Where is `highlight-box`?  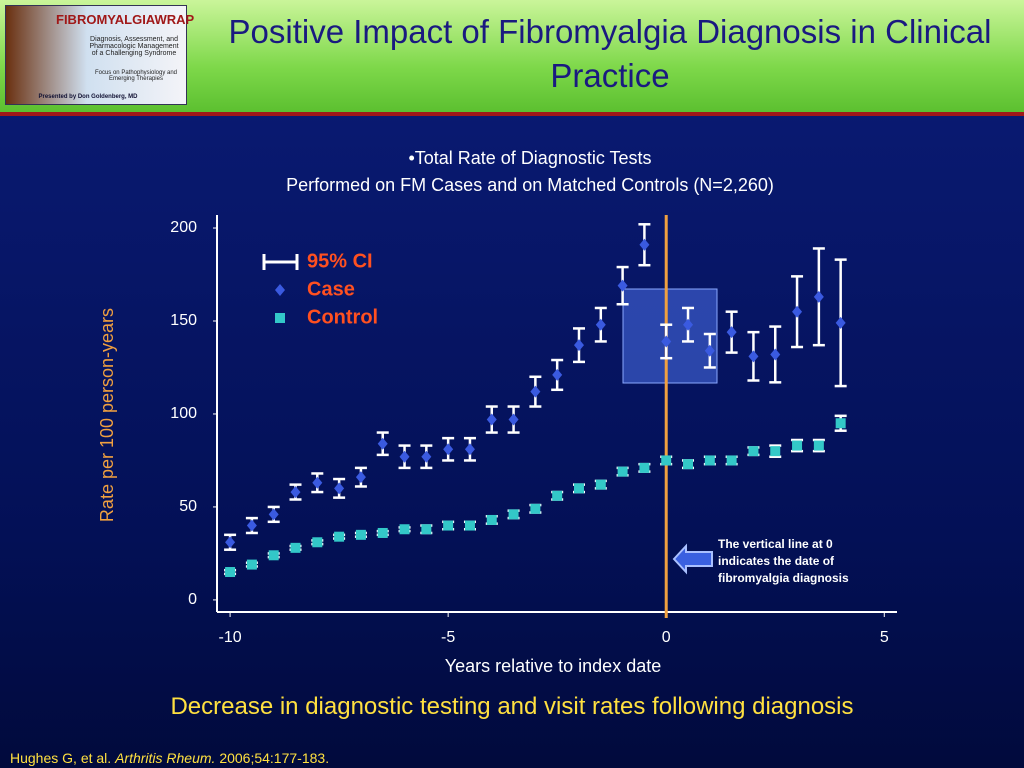
highlight-box is located at coordinates (670, 336).